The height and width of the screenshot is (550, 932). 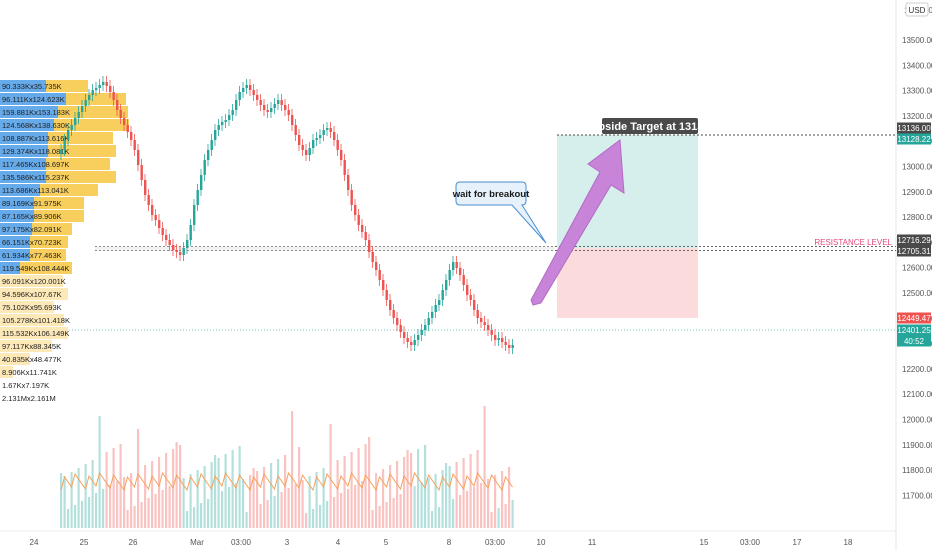 I want to click on price-tick: 13400.00, so click(x=917, y=65).